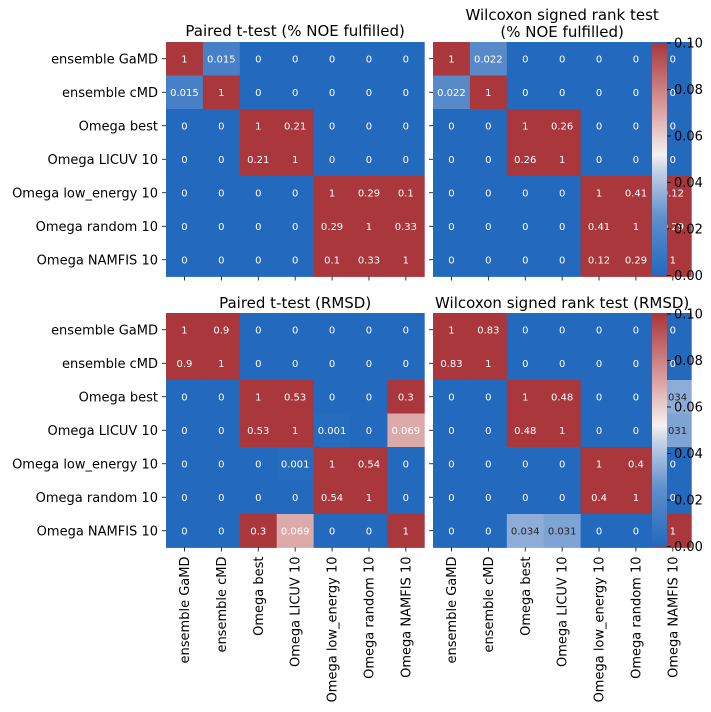 The height and width of the screenshot is (712, 711). Describe the element at coordinates (636, 260) in the screenshot. I see `cell-value-label: 0.29` at that location.